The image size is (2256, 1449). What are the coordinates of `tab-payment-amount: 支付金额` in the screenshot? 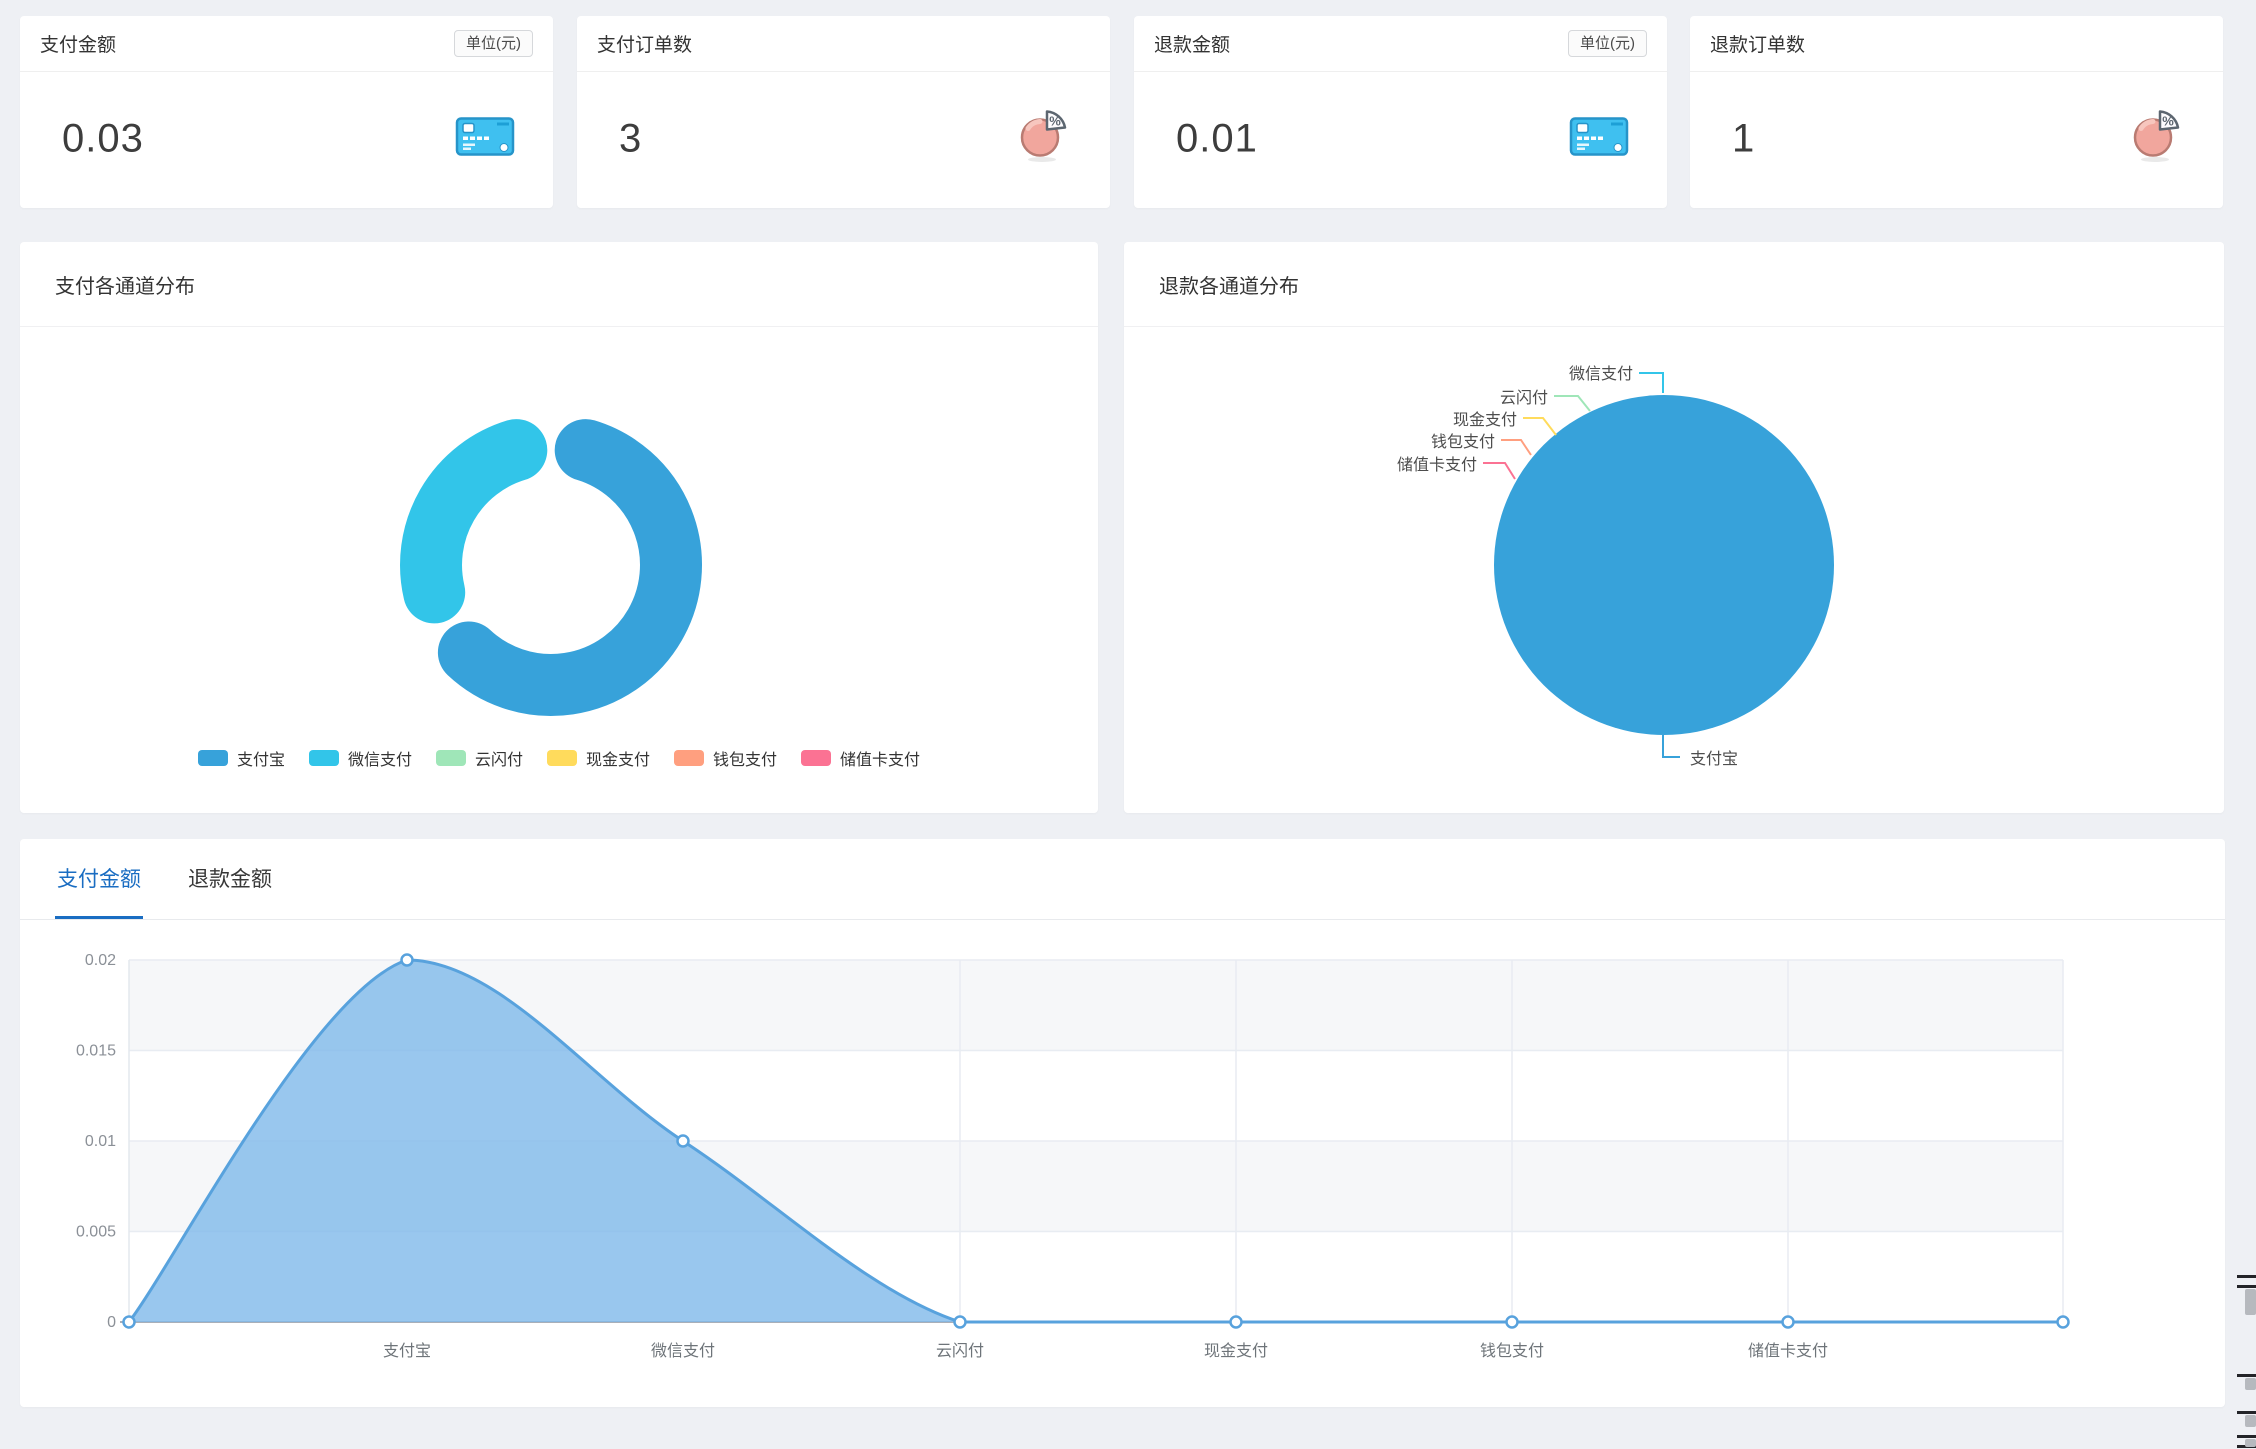 It's located at (99, 891).